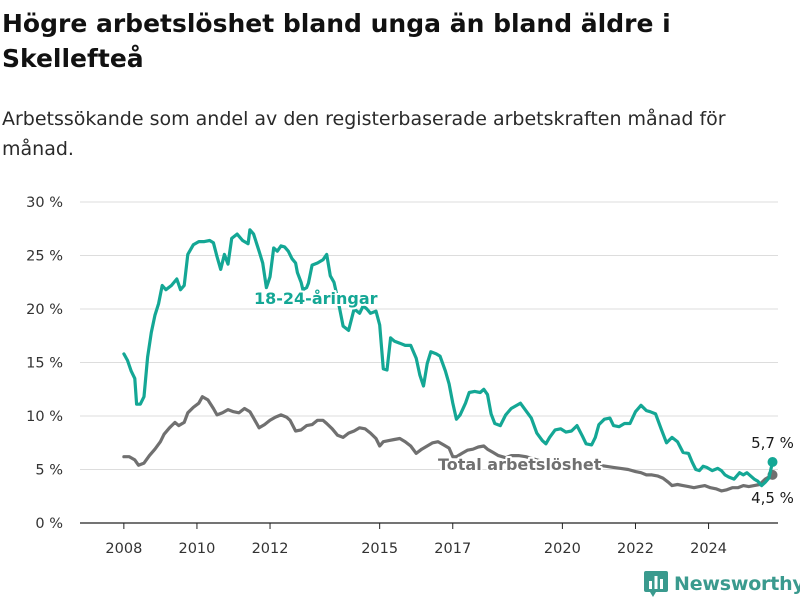  I want to click on end-point-young, so click(772, 462).